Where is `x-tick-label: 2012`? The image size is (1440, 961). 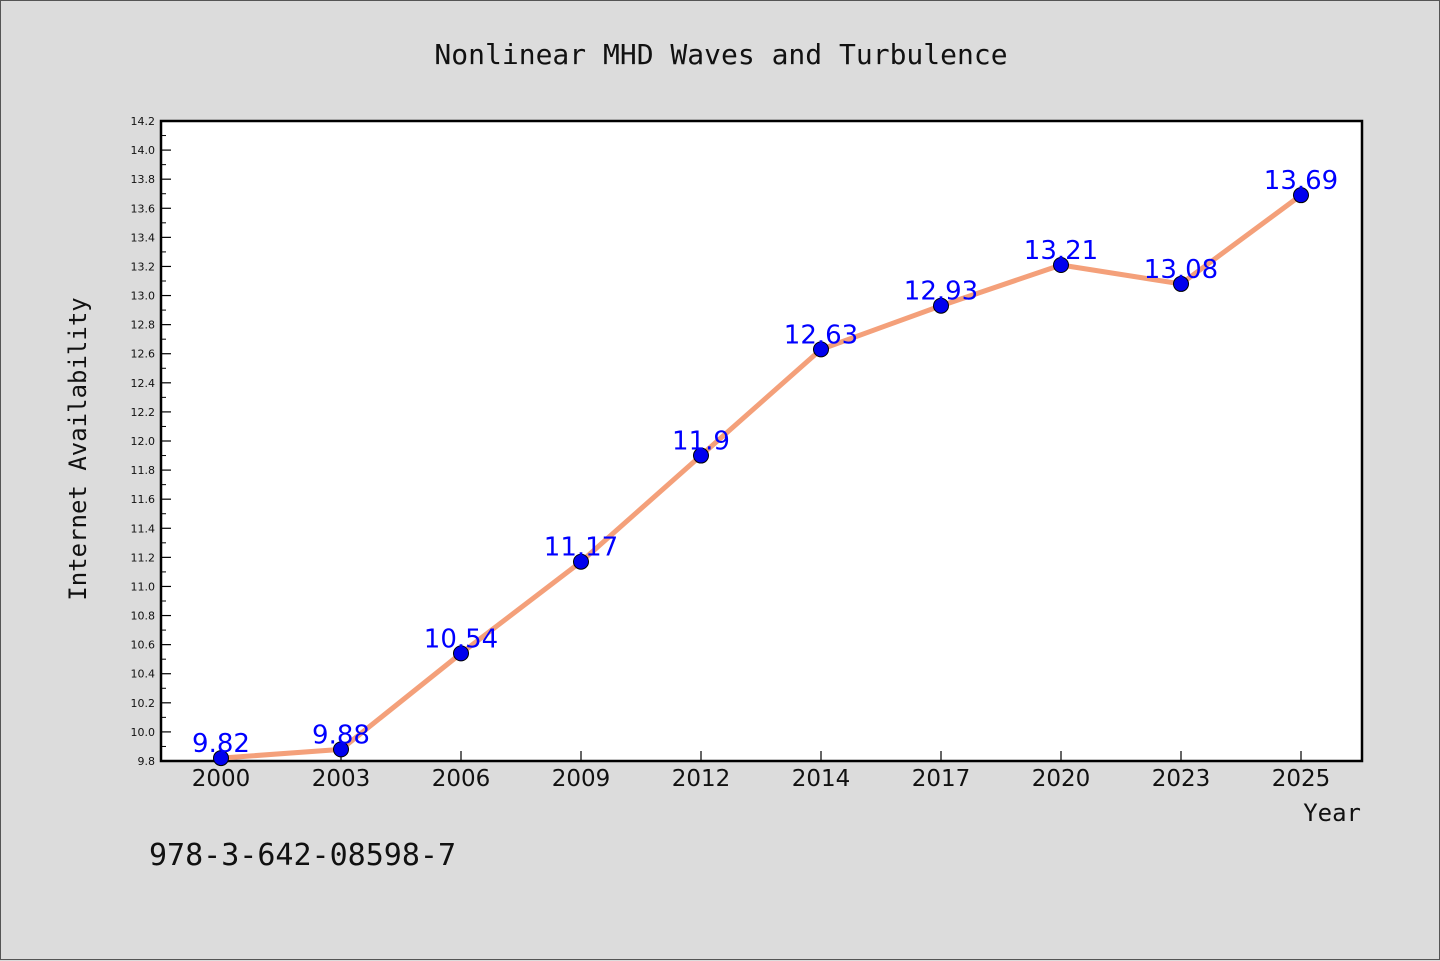
x-tick-label: 2012 is located at coordinates (701, 779).